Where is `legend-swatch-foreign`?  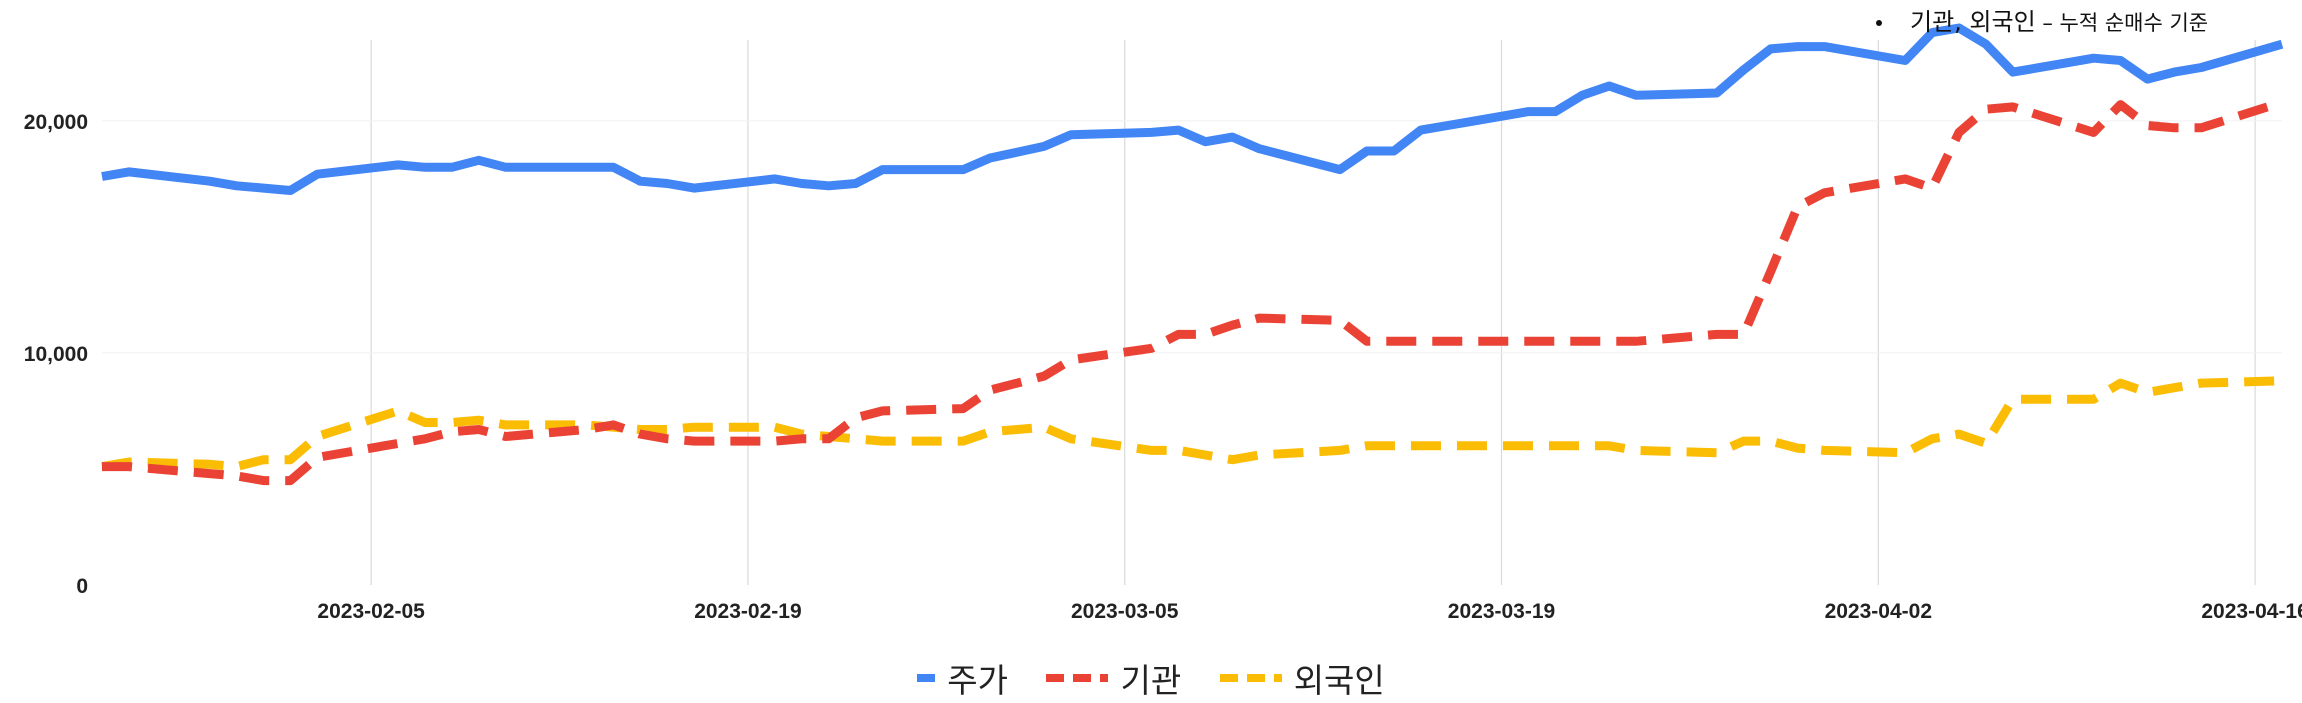
legend-swatch-foreign is located at coordinates (1250, 678).